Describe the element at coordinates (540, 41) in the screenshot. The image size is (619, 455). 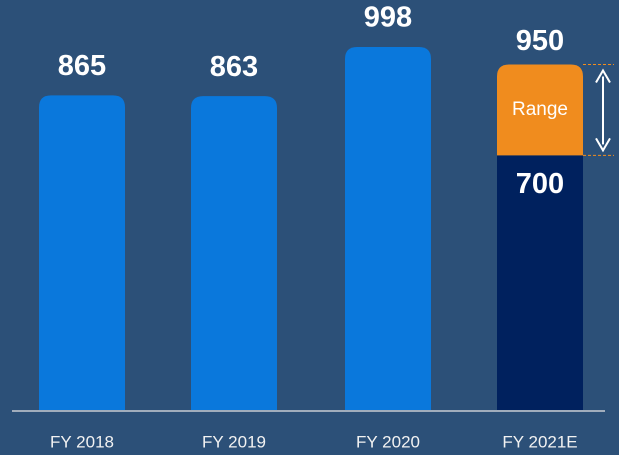
I see `value-label: 950` at that location.